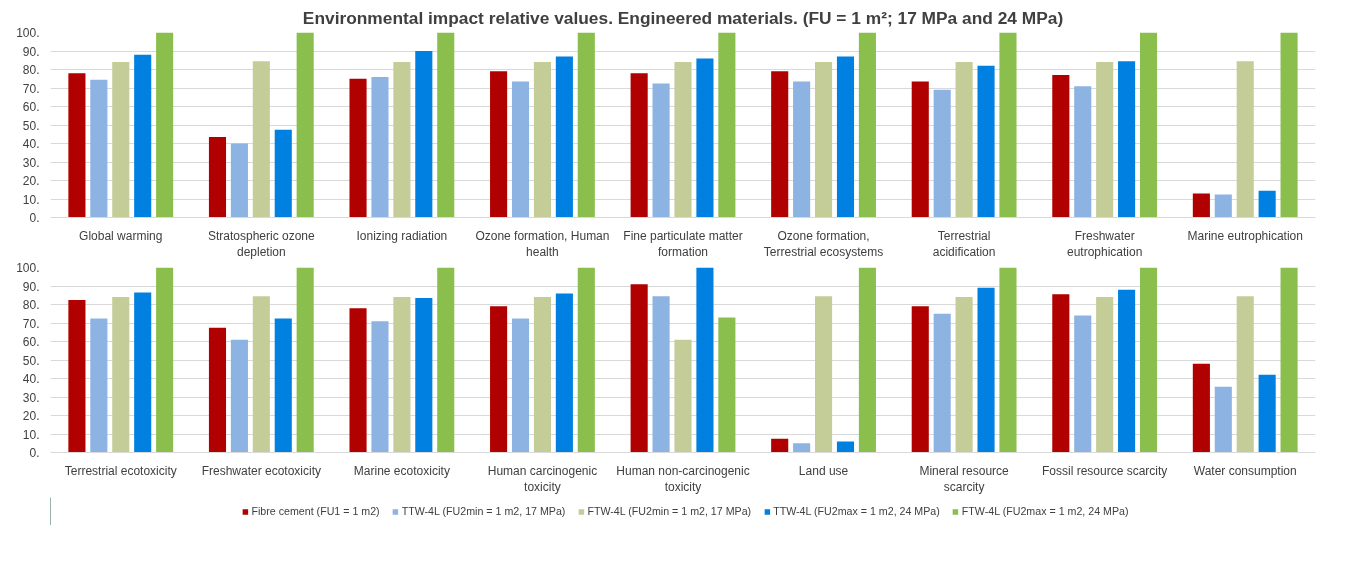 Image resolution: width=1347 pixels, height=585 pixels. Describe the element at coordinates (261, 470) in the screenshot. I see `x-tick-label: Freshwater ecotoxicity` at that location.